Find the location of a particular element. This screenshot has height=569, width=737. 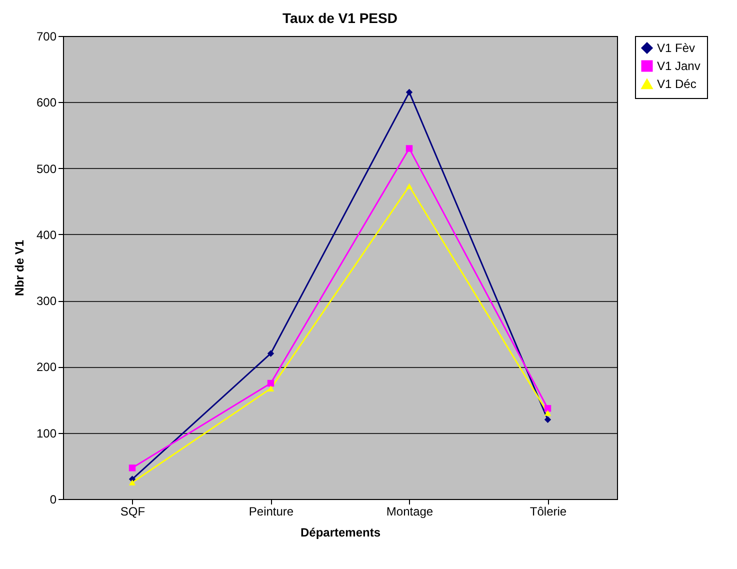

y-tick-label: 700 is located at coordinates (46, 37).